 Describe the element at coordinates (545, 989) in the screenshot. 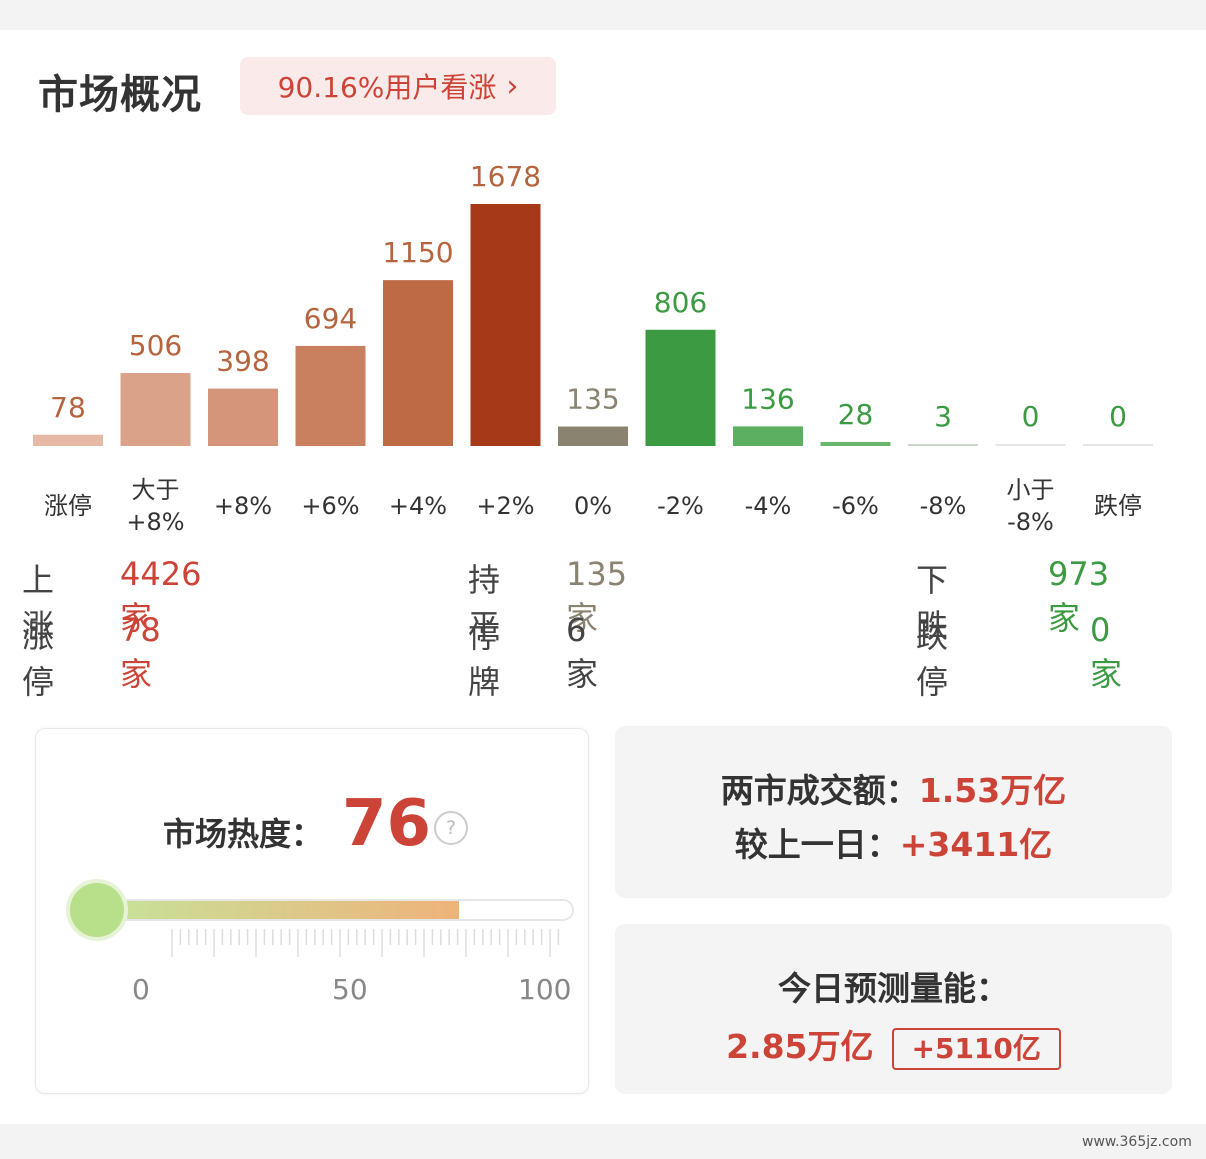

I see `heat-tick-100: 100` at that location.